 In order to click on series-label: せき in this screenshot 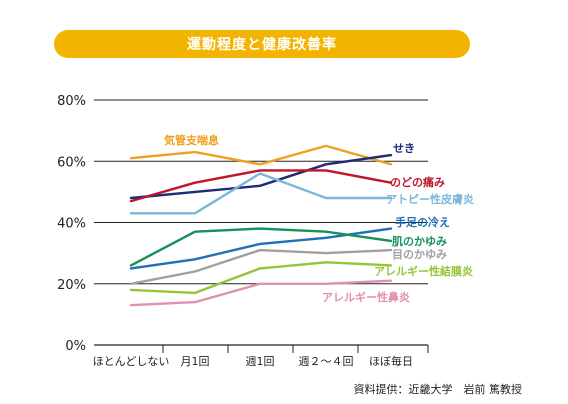, I will do `click(404, 148)`.